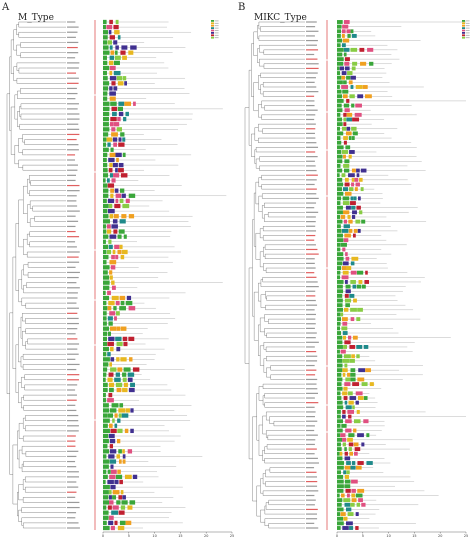  Describe the element at coordinates (327, 275) in the screenshot. I see `group-bars-b` at that location.